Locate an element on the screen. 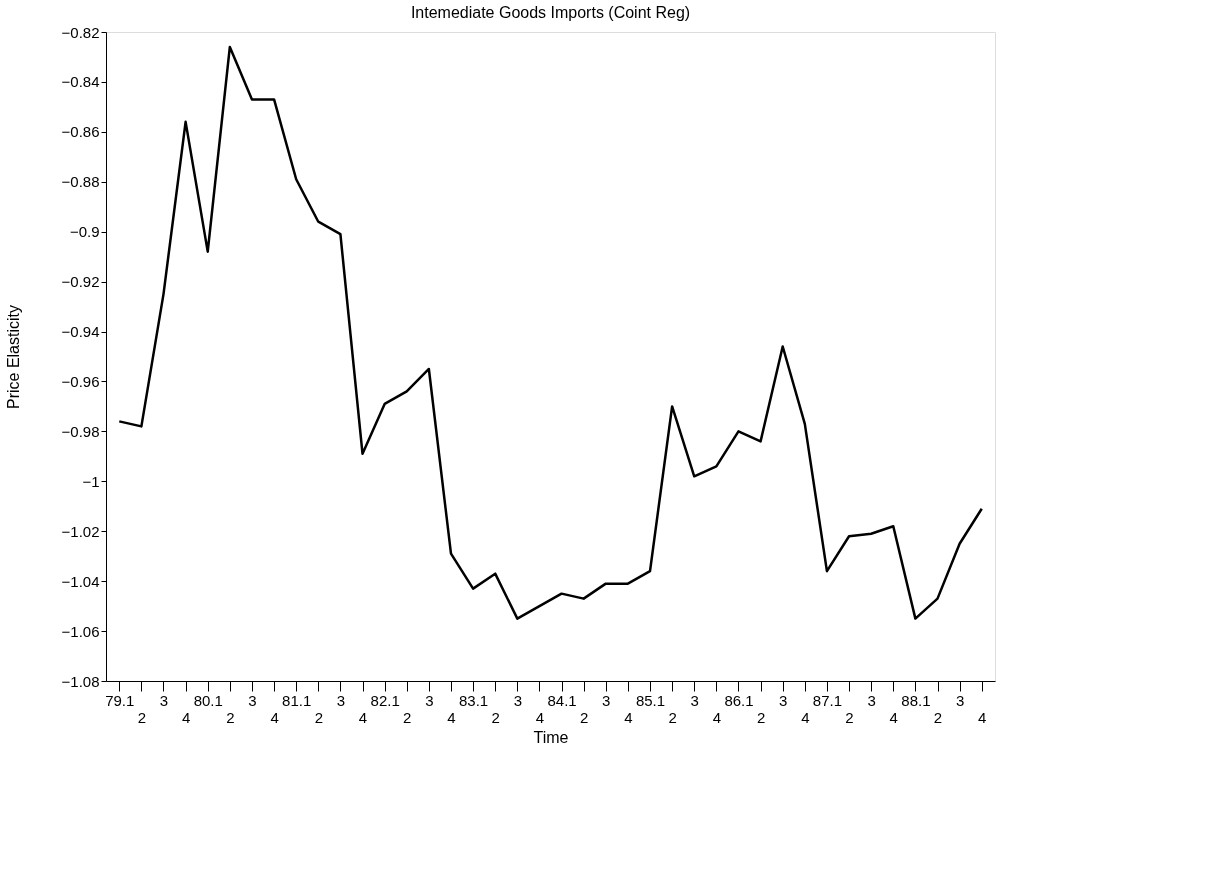 The width and height of the screenshot is (1223, 873). y-tick-label: −1.04 is located at coordinates (80, 581).